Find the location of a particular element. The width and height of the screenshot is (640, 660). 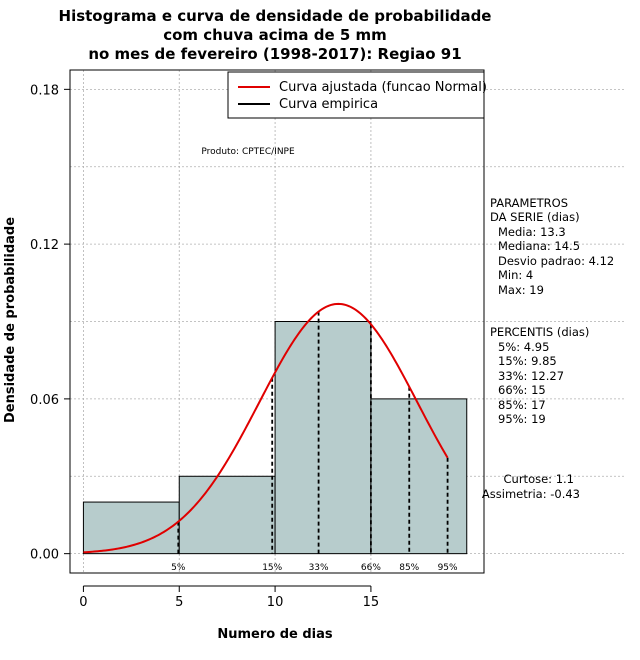

percentile-label-3: 66% is located at coordinates (371, 568).